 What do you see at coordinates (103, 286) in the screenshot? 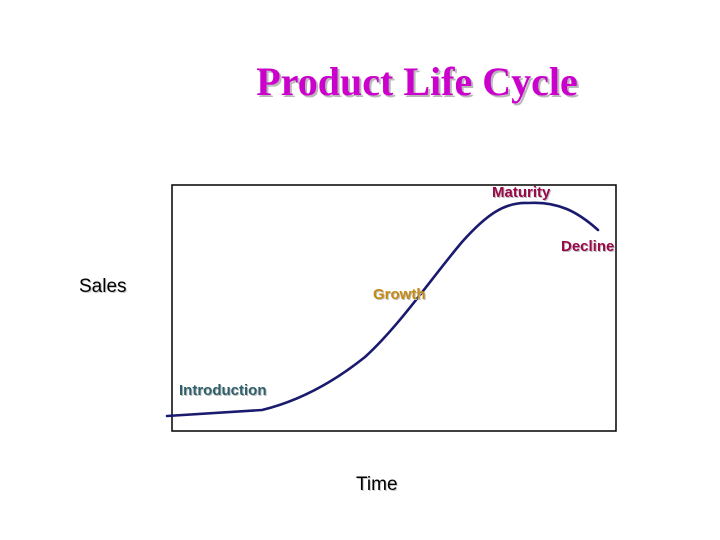
I see `y-axis-label: Sales` at bounding box center [103, 286].